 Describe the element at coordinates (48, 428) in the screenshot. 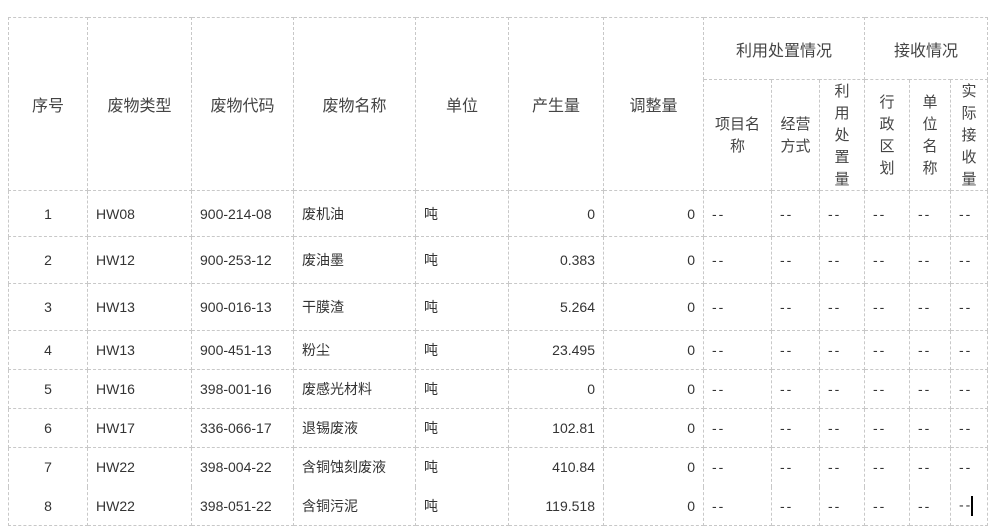

I see `cell-seq: 6` at that location.